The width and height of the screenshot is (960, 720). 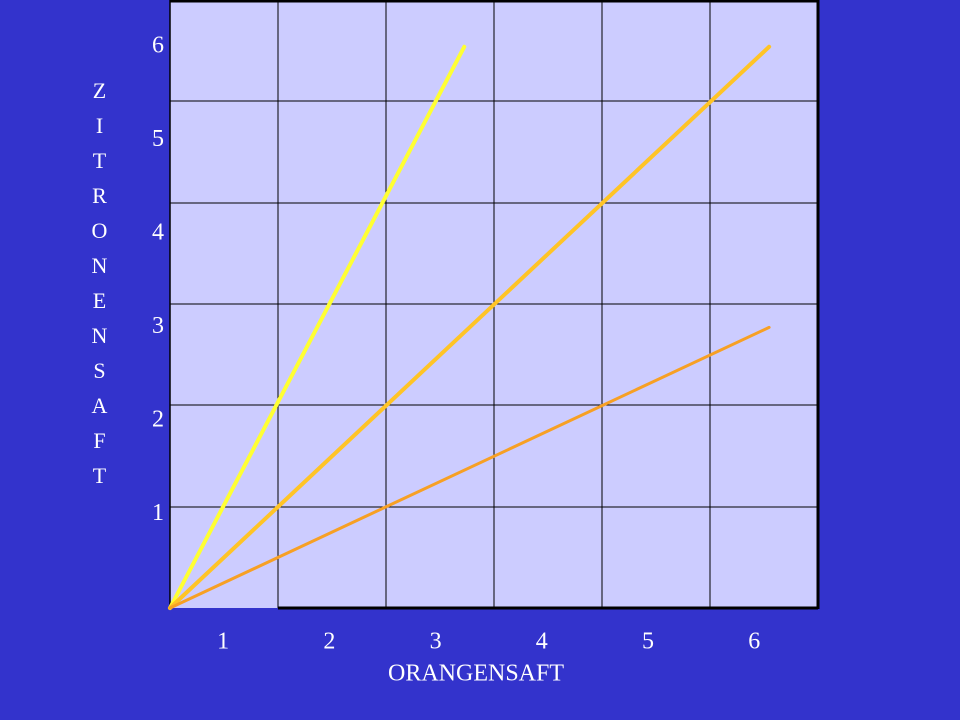 I want to click on x-tick-label: 2, so click(x=329, y=642).